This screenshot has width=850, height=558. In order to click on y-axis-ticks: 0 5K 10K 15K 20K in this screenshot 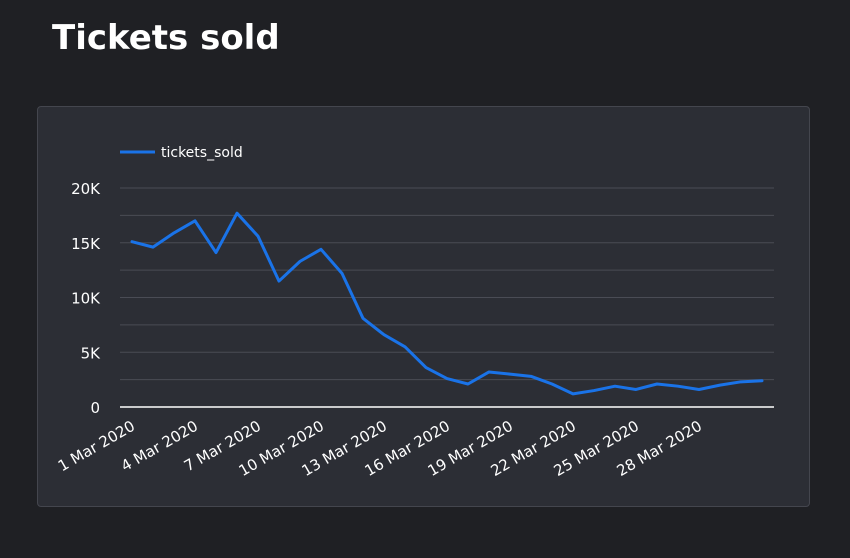, I will do `click(86, 298)`.